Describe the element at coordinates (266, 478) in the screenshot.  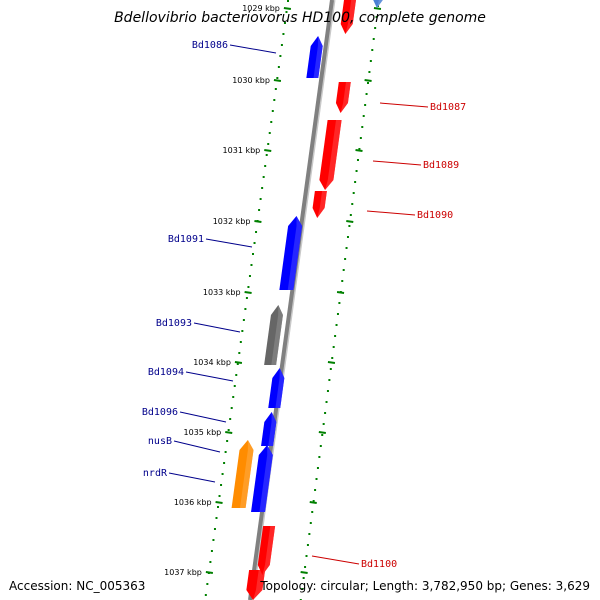
I see `gene-nrdr-highlight` at that location.